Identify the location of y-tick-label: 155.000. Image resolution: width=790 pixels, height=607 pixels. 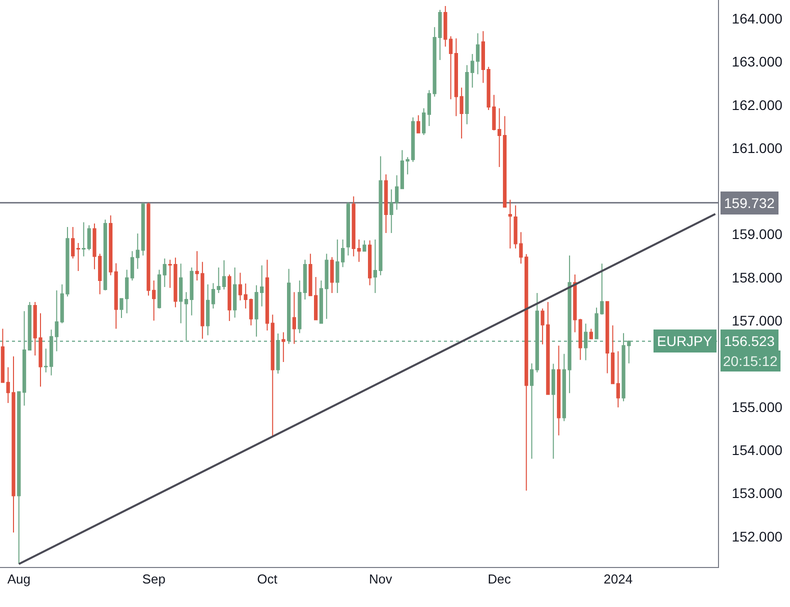
(757, 406).